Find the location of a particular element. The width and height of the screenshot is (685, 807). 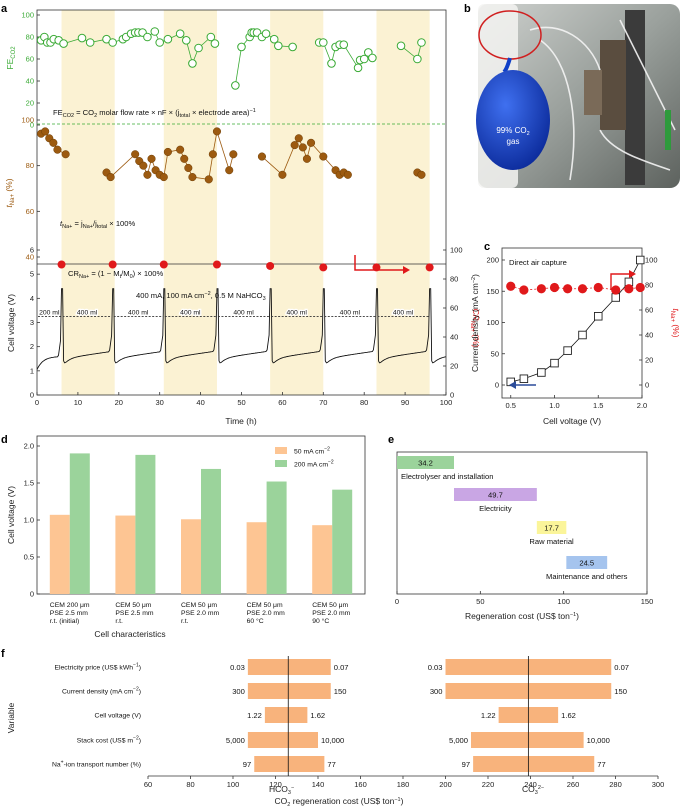

co3-bar is located at coordinates (534, 764).